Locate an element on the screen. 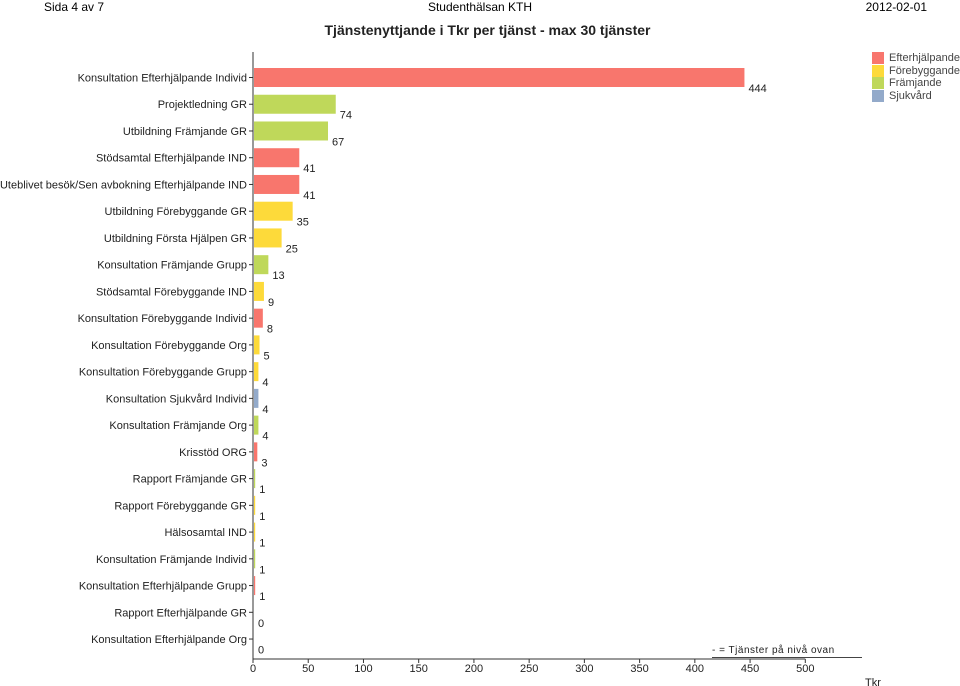  x-tick-label: 300 is located at coordinates (584, 669).